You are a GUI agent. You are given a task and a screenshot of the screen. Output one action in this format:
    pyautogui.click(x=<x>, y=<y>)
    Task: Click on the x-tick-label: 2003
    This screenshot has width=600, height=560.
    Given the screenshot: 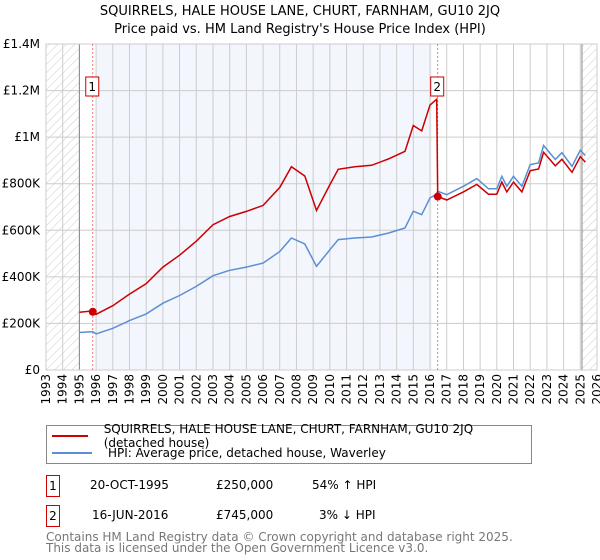 What is the action you would take?
    pyautogui.click(x=213, y=389)
    